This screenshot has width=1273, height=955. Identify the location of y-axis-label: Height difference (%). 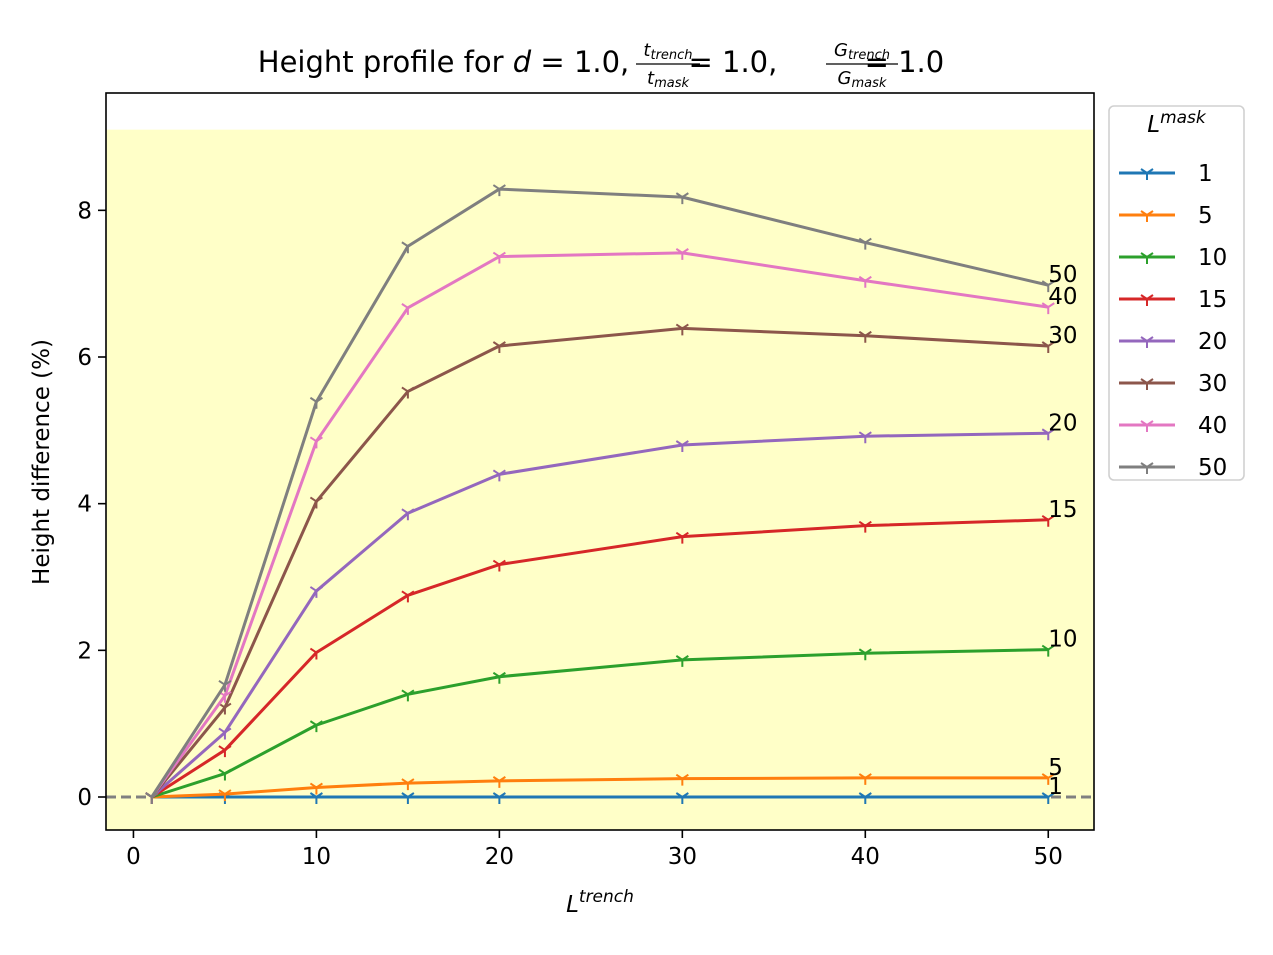
(42, 462).